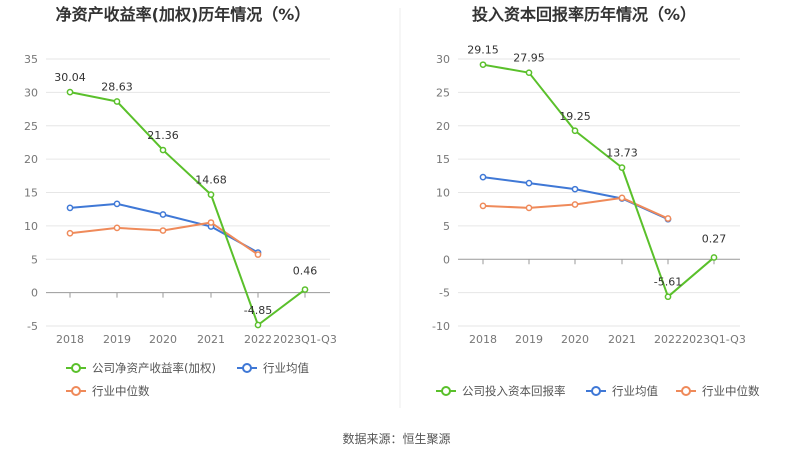  What do you see at coordinates (514, 391) in the screenshot?
I see `legend-label: 公司投入资本回报率` at bounding box center [514, 391].